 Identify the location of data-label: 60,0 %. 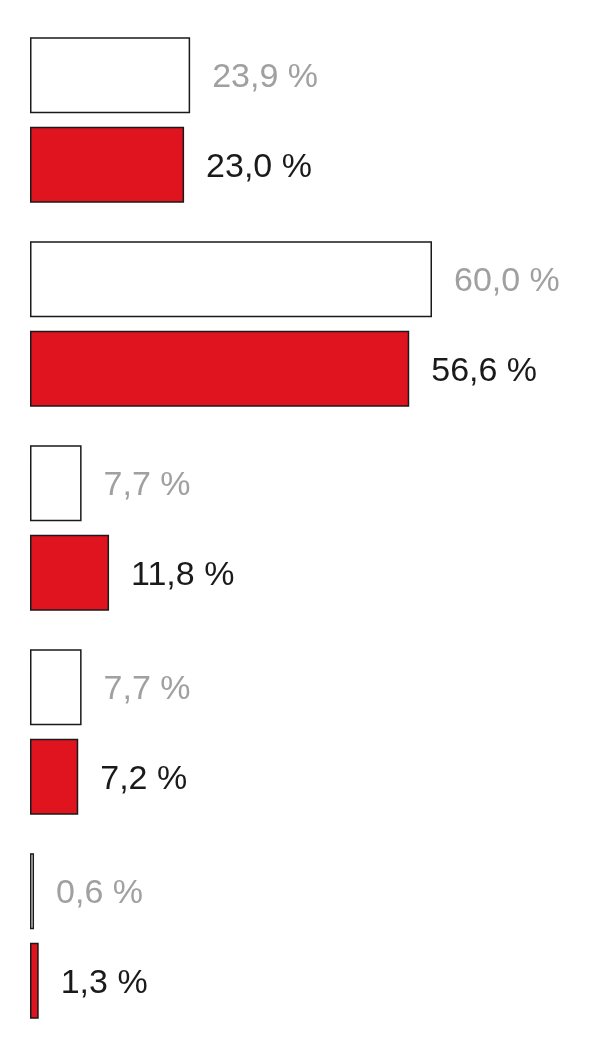
(507, 279).